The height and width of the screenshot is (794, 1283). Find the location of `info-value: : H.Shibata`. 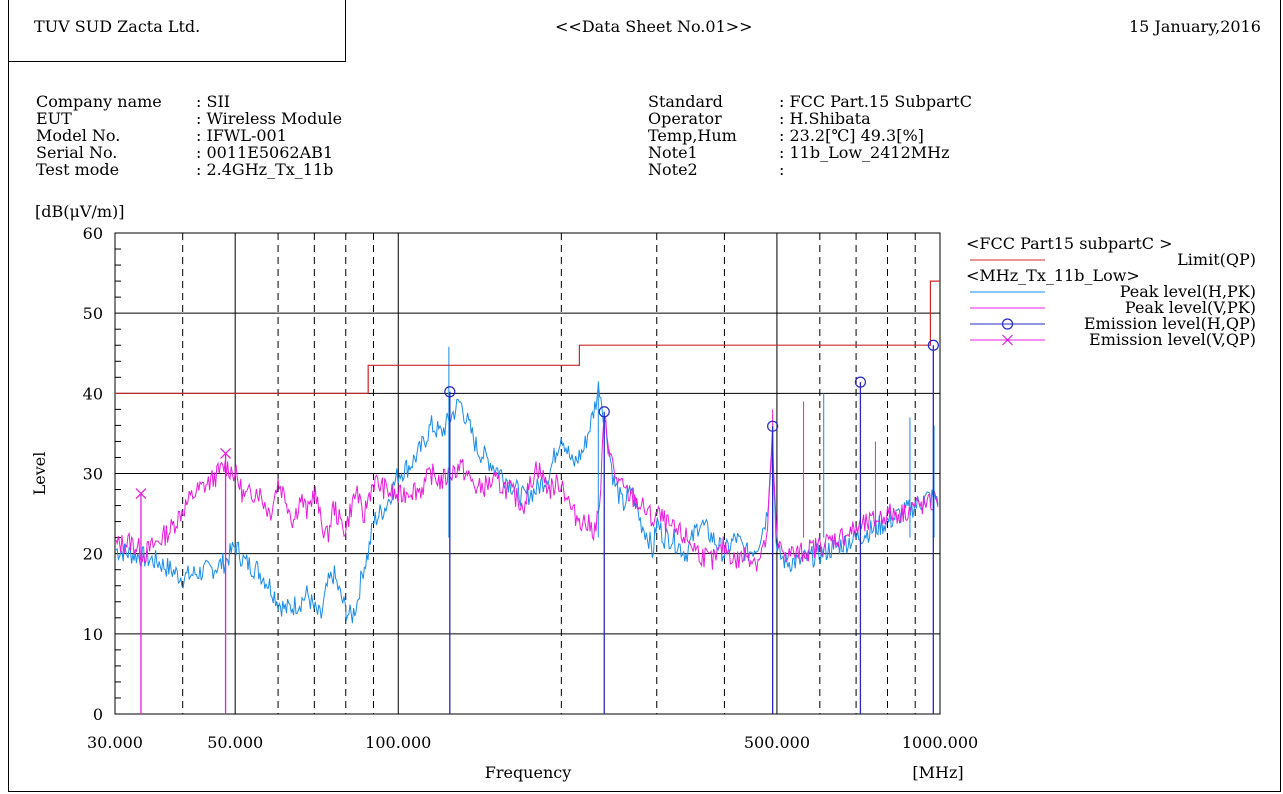

info-value: : H.Shibata is located at coordinates (825, 118).